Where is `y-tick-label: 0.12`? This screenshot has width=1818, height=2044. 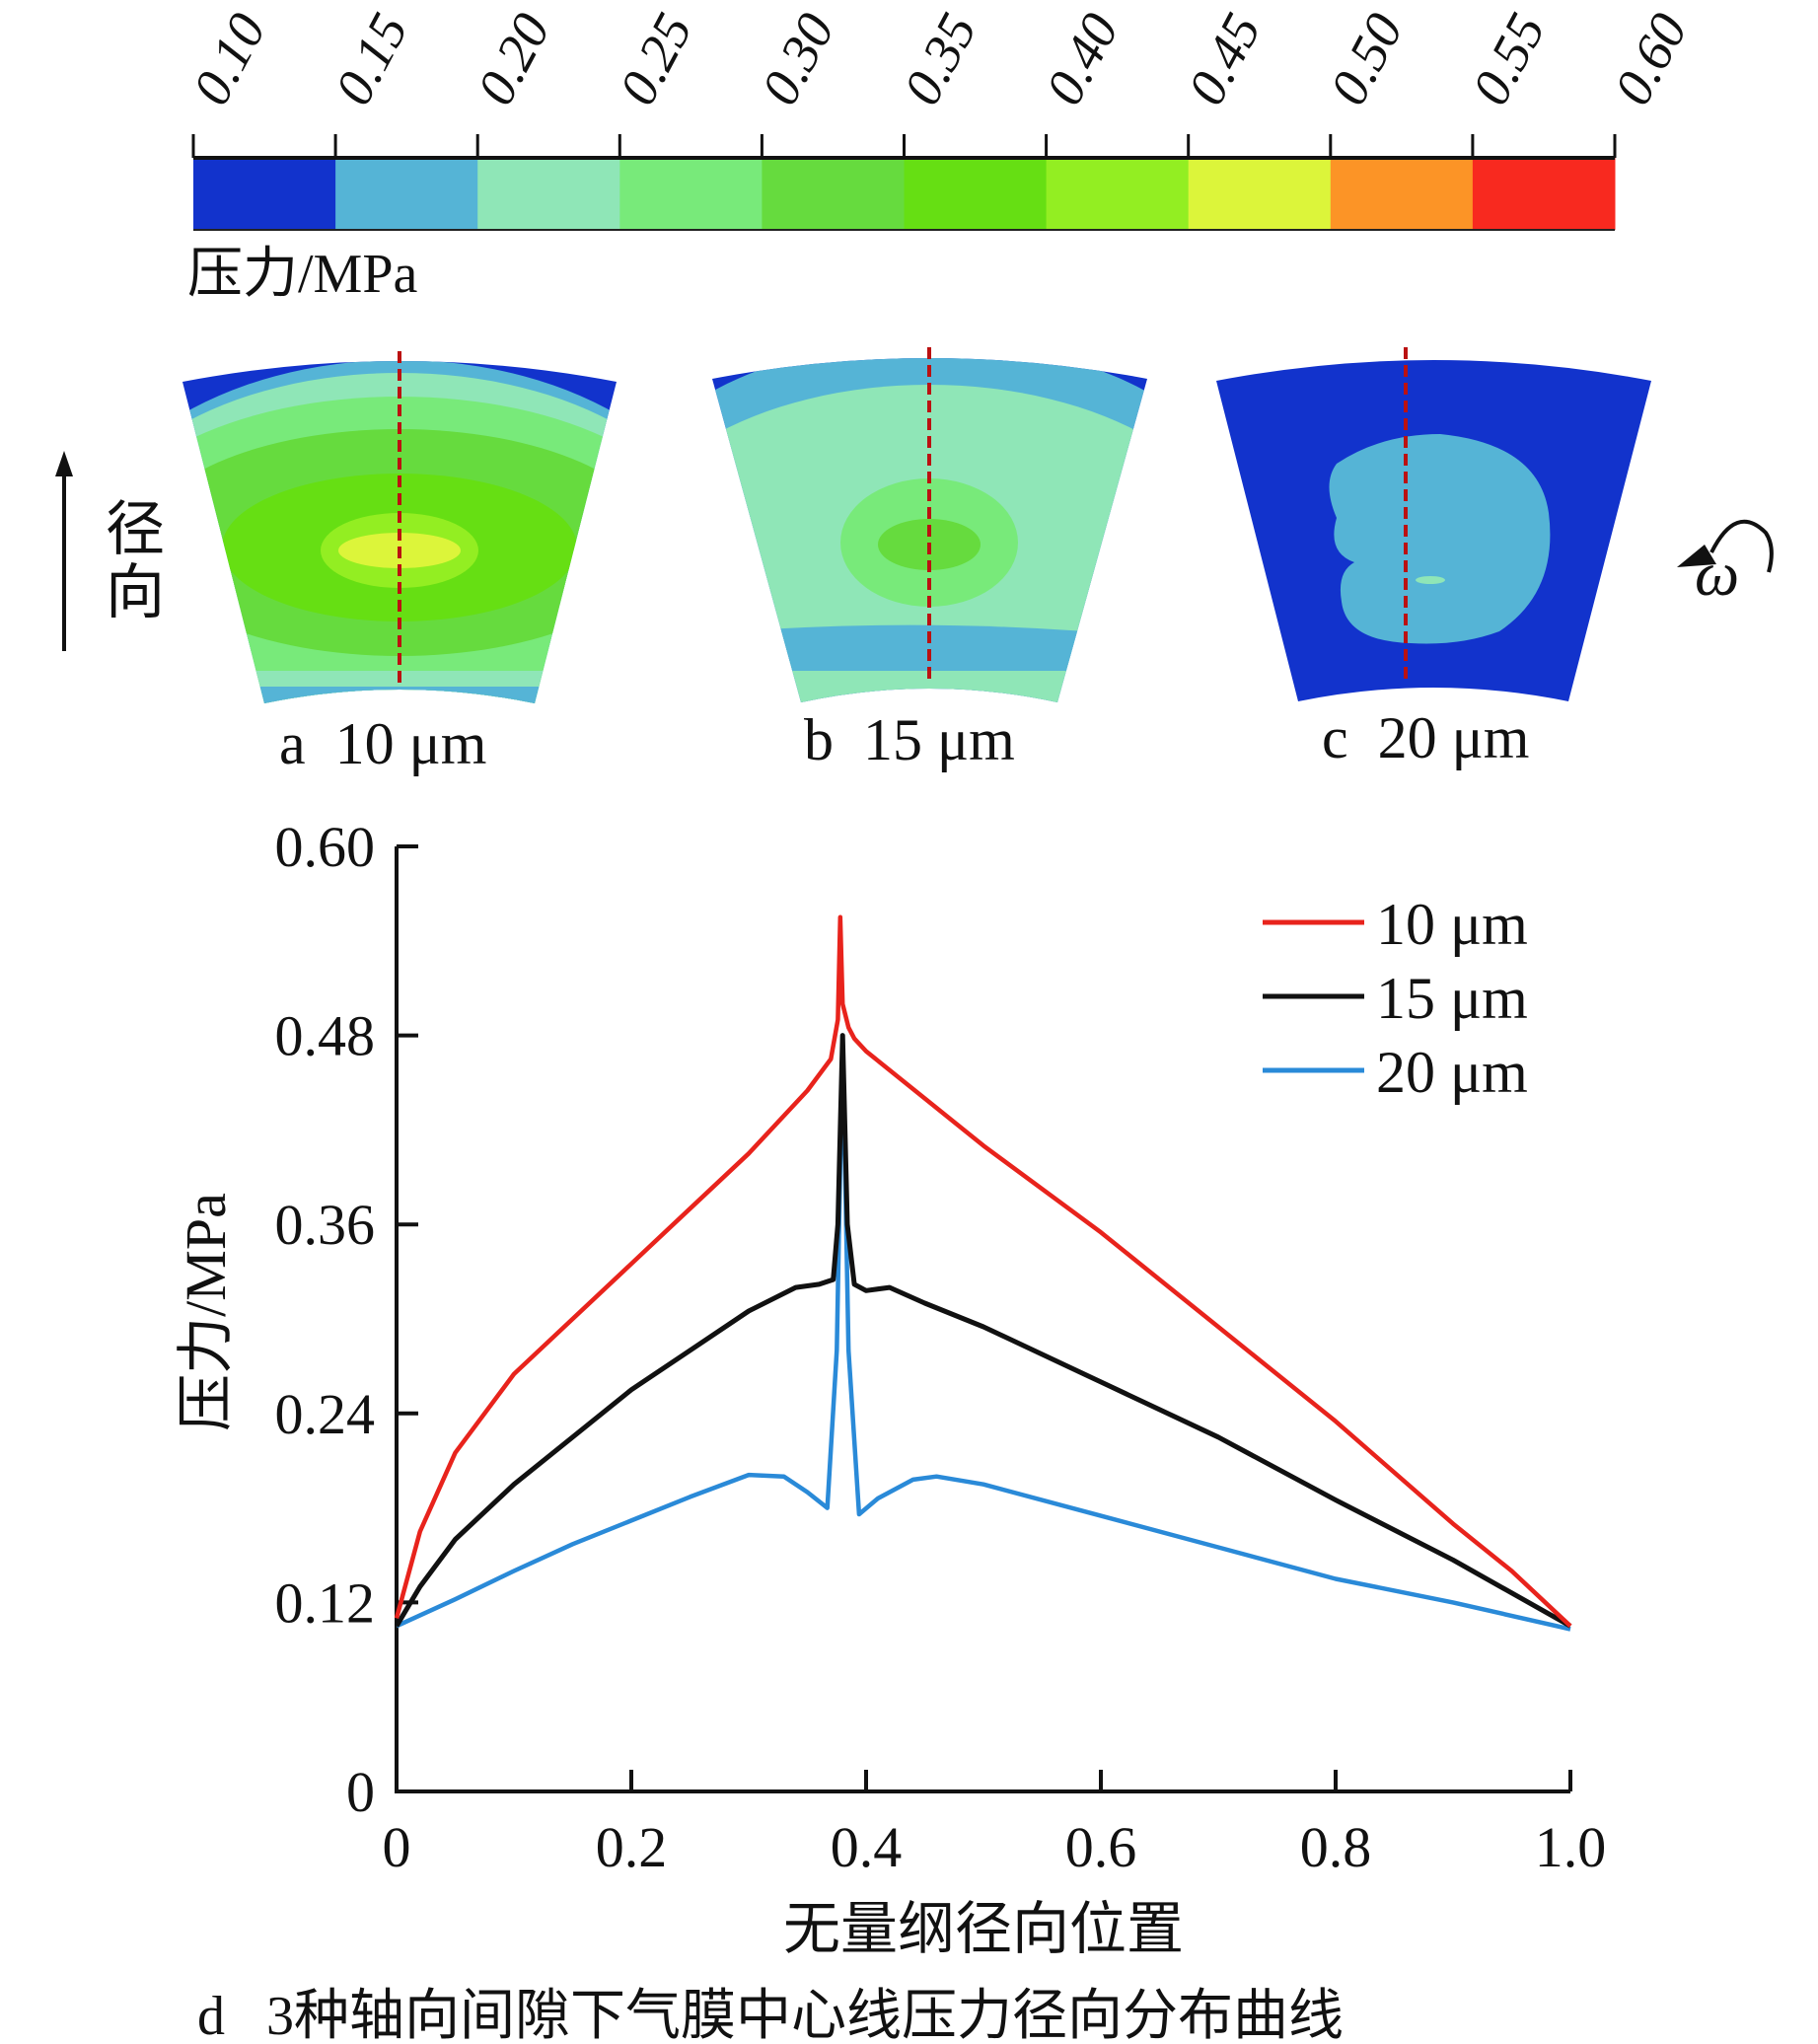 y-tick-label: 0.12 is located at coordinates (325, 1602).